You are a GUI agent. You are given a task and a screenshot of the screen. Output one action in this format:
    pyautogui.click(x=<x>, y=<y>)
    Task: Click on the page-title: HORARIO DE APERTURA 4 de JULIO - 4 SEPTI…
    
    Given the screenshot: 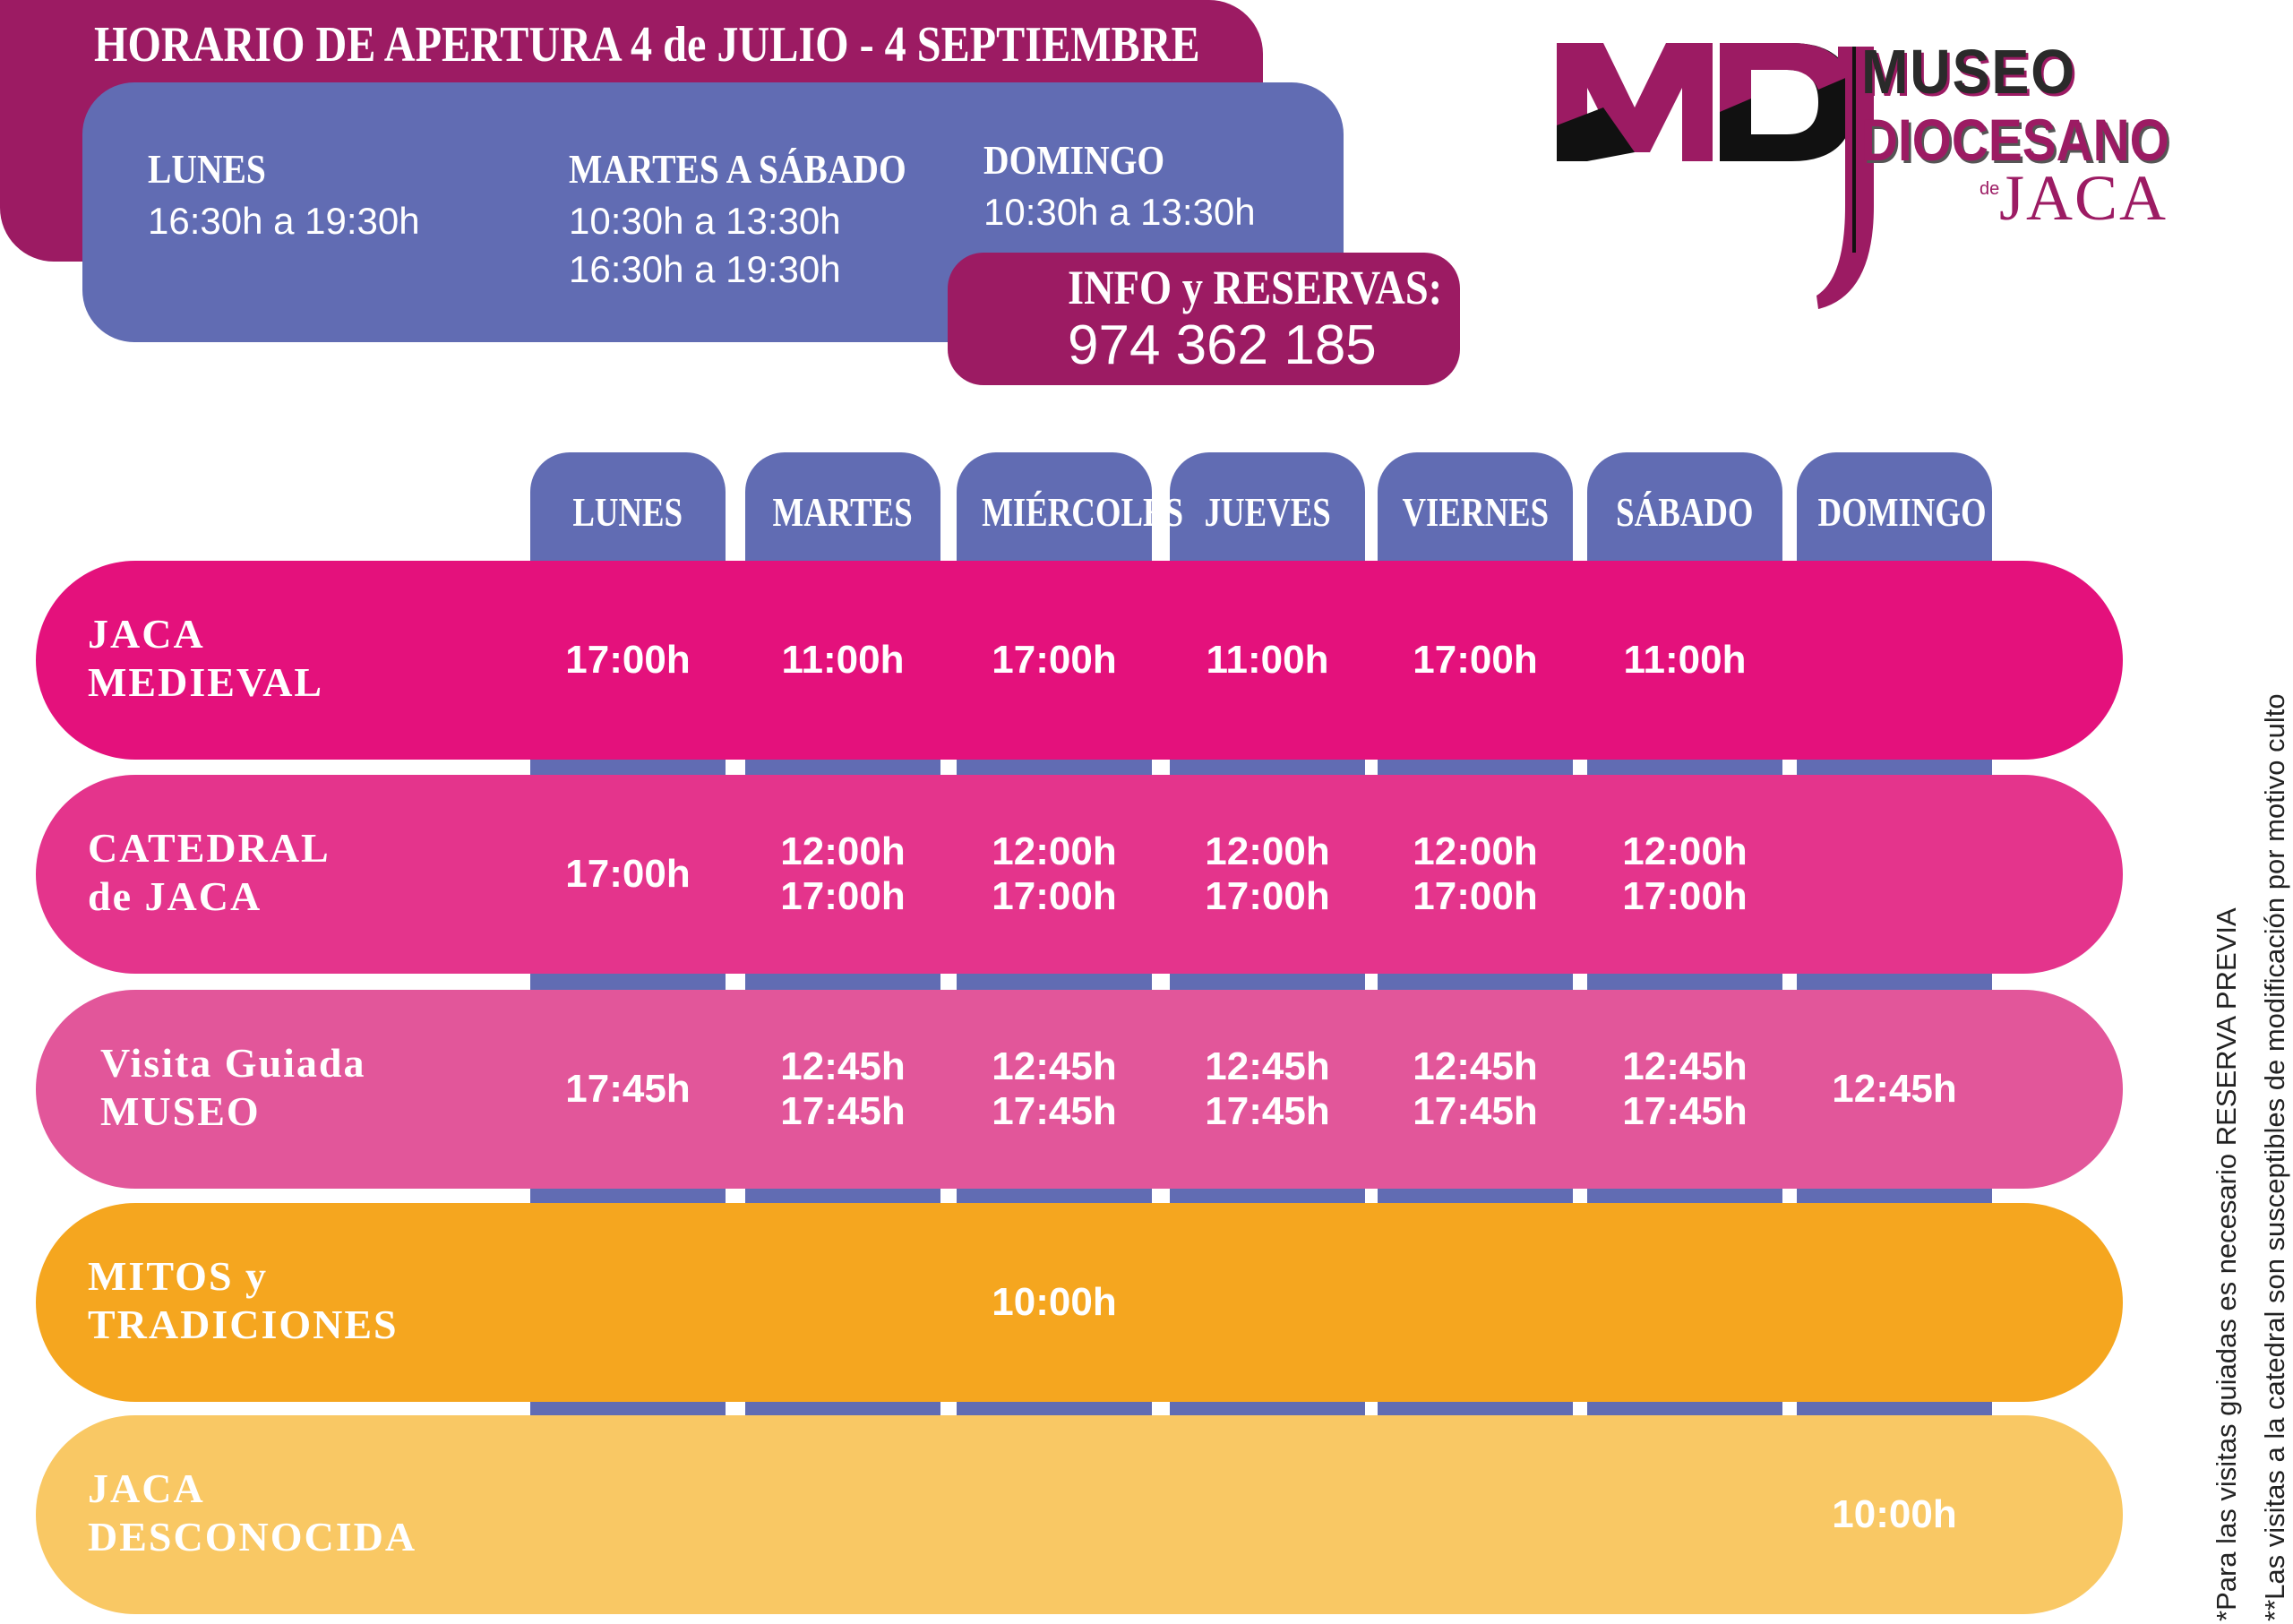 What is the action you would take?
    pyautogui.click(x=647, y=45)
    